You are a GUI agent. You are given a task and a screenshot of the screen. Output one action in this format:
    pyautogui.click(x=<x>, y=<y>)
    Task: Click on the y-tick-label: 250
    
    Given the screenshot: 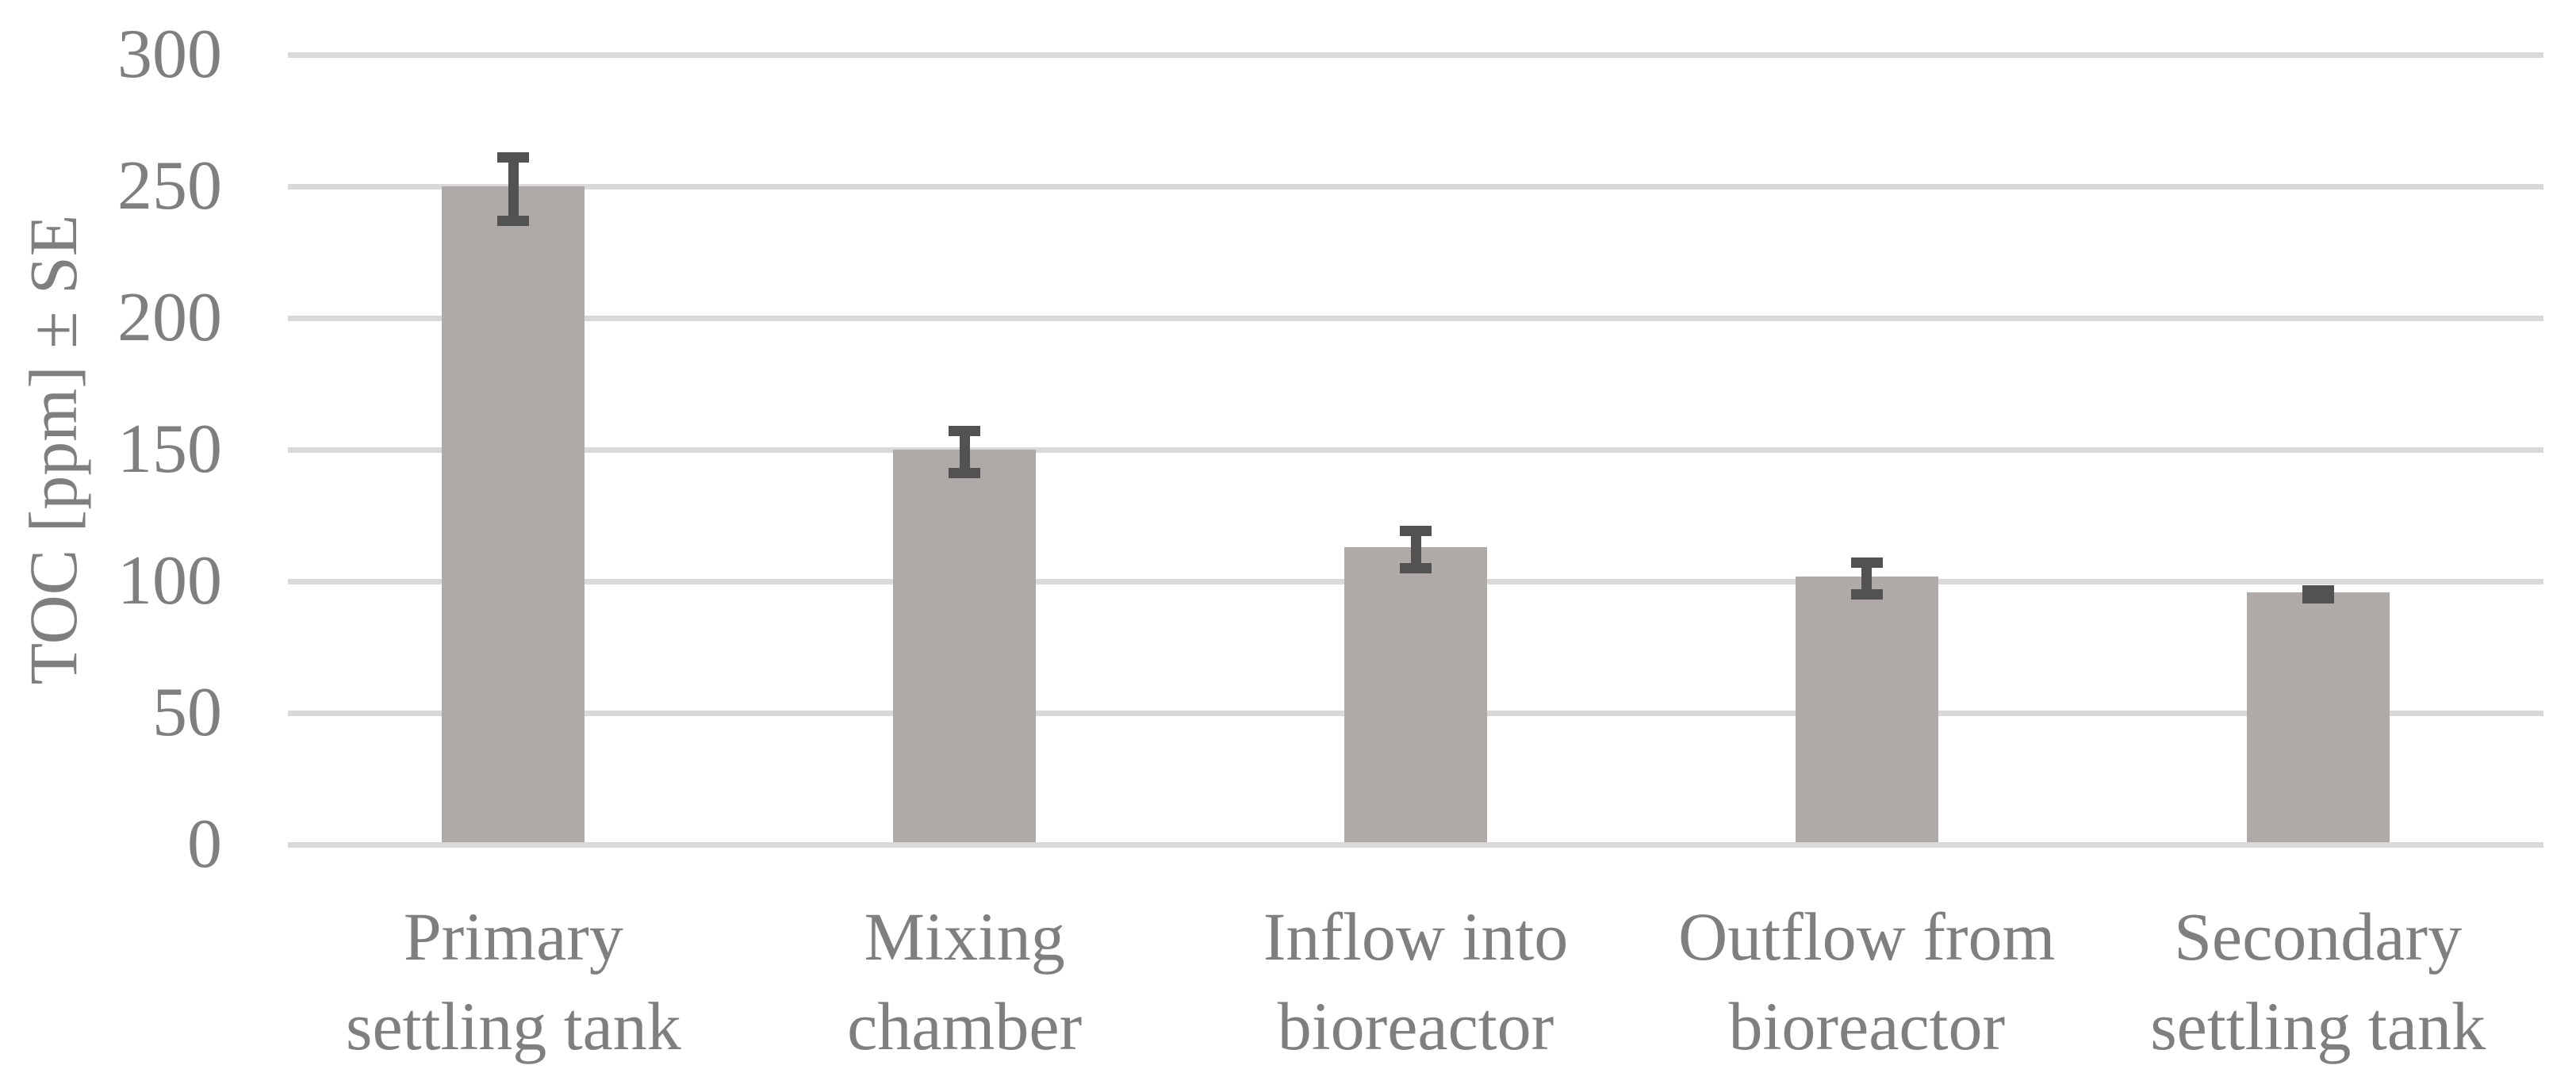 What is the action you would take?
    pyautogui.click(x=170, y=186)
    